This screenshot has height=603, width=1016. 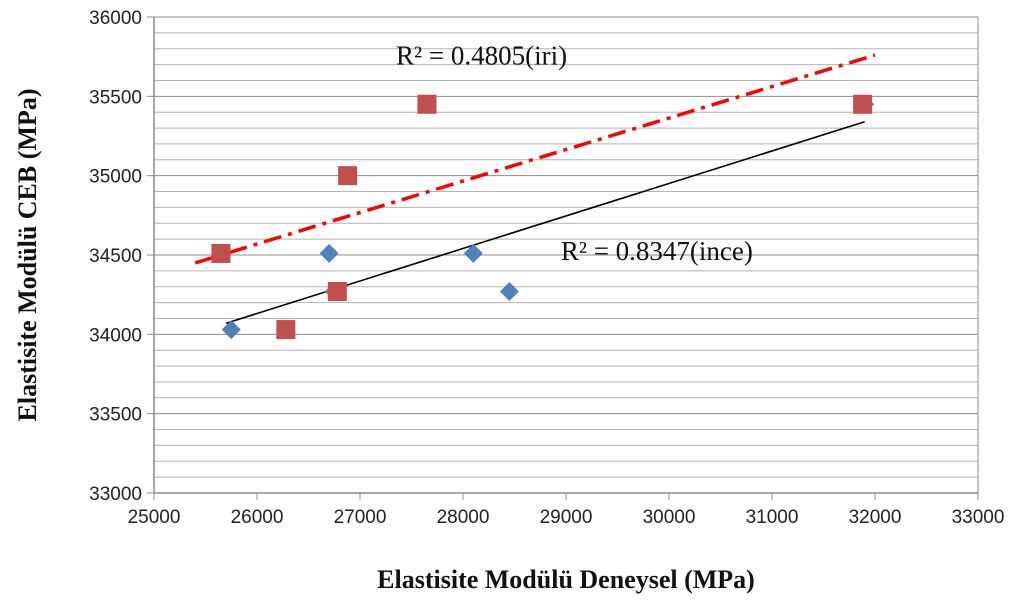 What do you see at coordinates (115, 335) in the screenshot?
I see `y-tick-label: 34000` at bounding box center [115, 335].